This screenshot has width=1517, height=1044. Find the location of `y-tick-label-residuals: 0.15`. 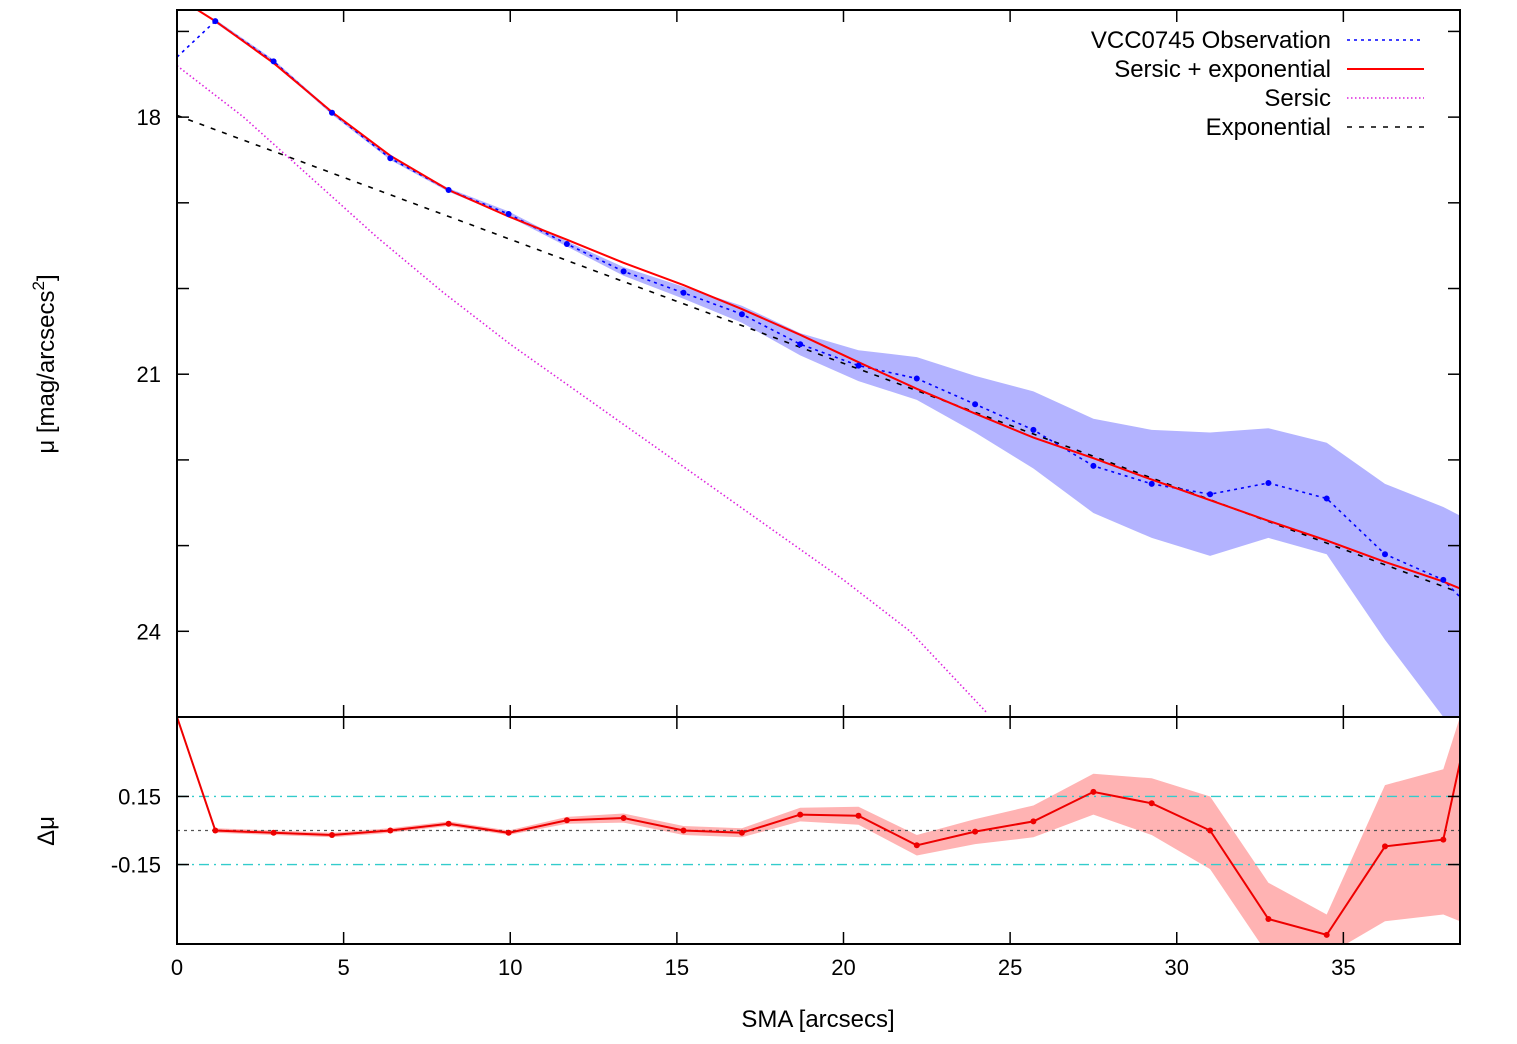

y-tick-label-residuals: 0.15 is located at coordinates (139, 796).